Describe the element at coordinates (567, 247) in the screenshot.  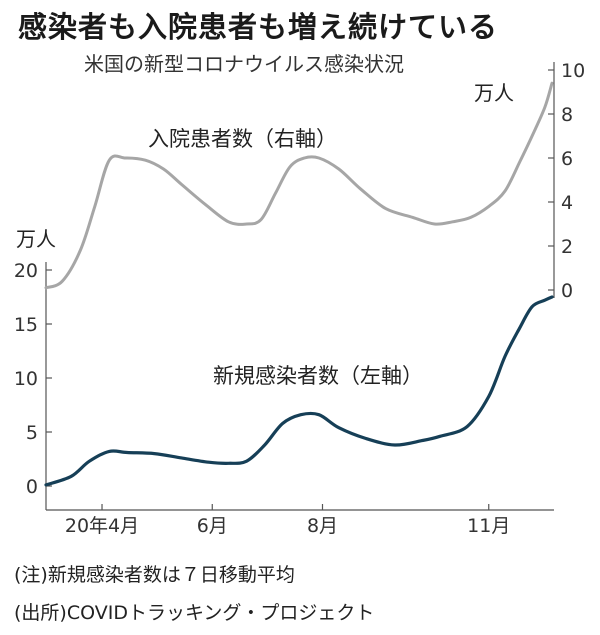
I see `right-tick-label: 2` at that location.